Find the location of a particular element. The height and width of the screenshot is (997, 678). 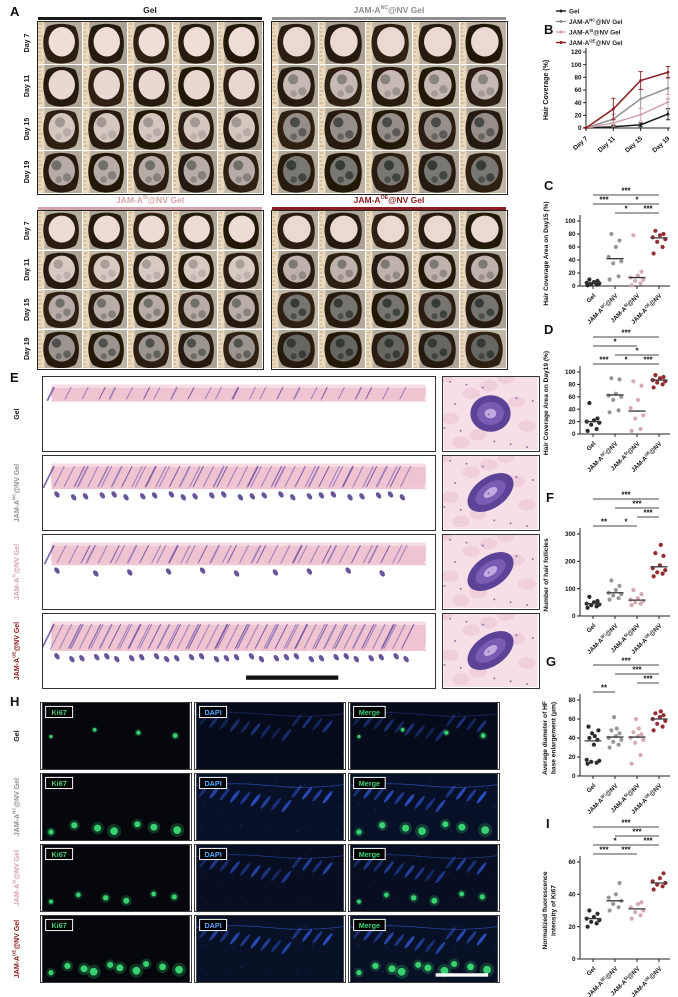

group-grid-border-oe is located at coordinates (389, 289).